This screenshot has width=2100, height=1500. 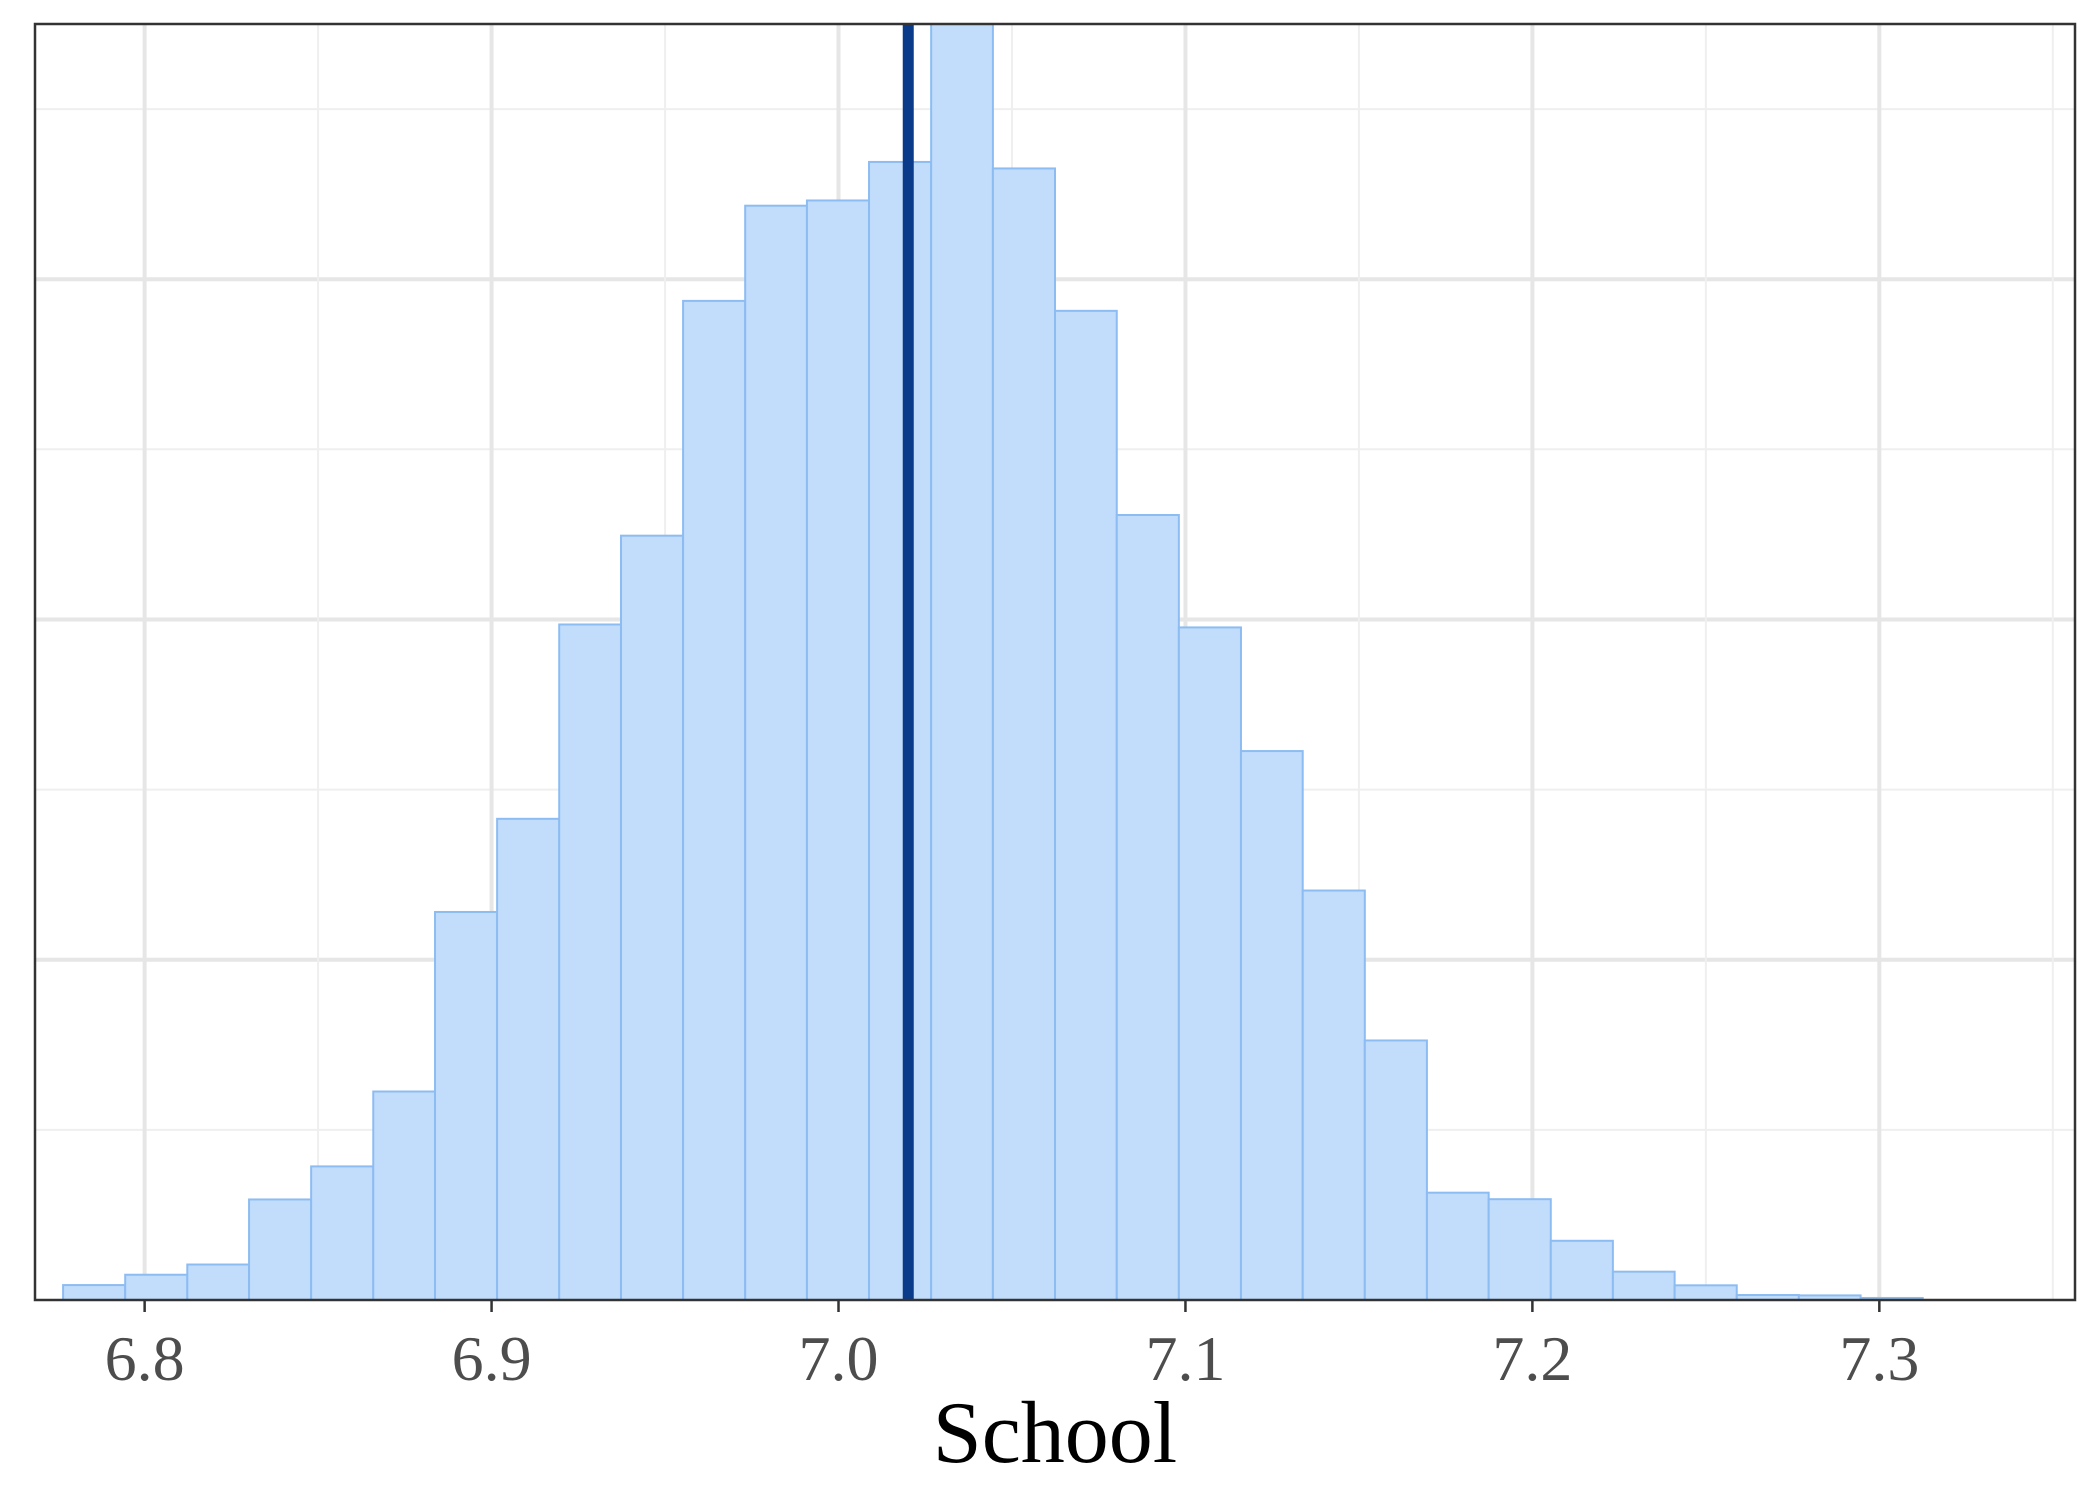 I want to click on x-axis-title: School, so click(x=1055, y=1433).